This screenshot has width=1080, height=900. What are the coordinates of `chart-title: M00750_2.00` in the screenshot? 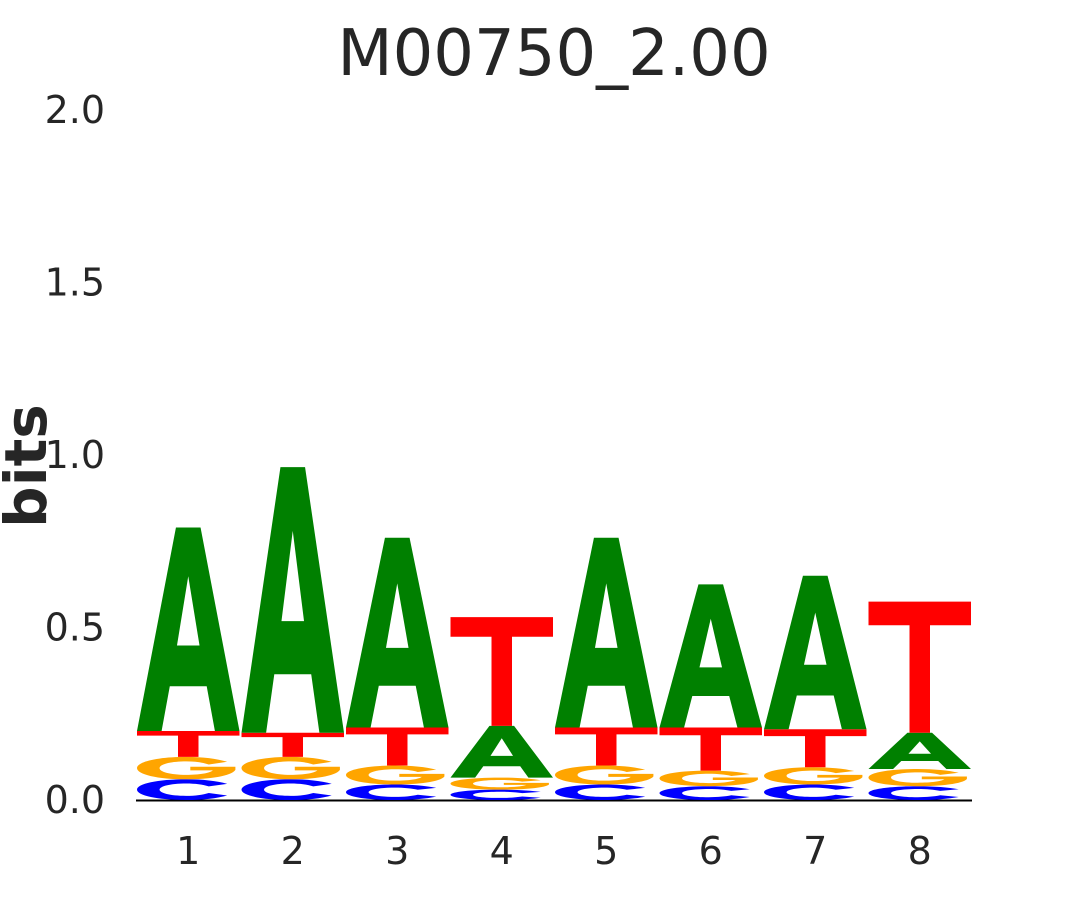 It's located at (554, 54).